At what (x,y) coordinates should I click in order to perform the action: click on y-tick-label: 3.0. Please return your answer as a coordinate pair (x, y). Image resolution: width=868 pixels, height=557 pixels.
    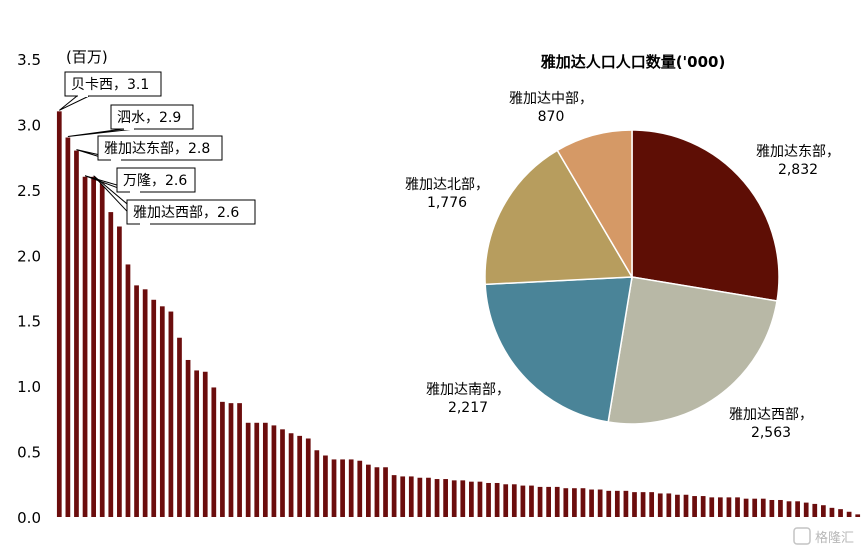
    Looking at the image, I should click on (29, 125).